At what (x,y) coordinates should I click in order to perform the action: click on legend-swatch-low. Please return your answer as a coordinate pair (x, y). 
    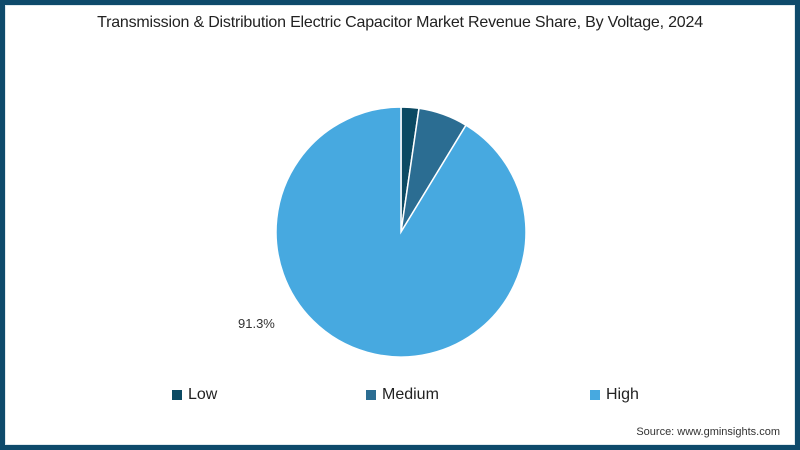
    Looking at the image, I should click on (177, 395).